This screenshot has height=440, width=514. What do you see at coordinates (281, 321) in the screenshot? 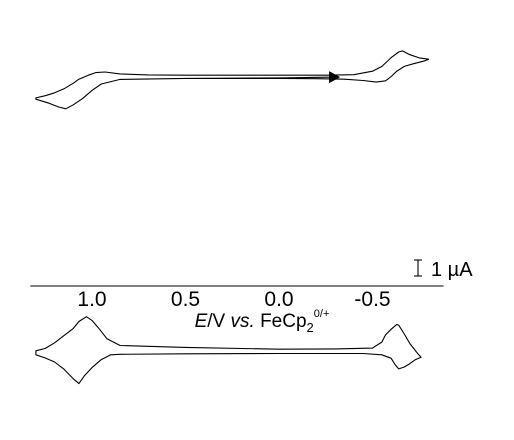
I see `x-axis-title-part: FeCp` at bounding box center [281, 321].